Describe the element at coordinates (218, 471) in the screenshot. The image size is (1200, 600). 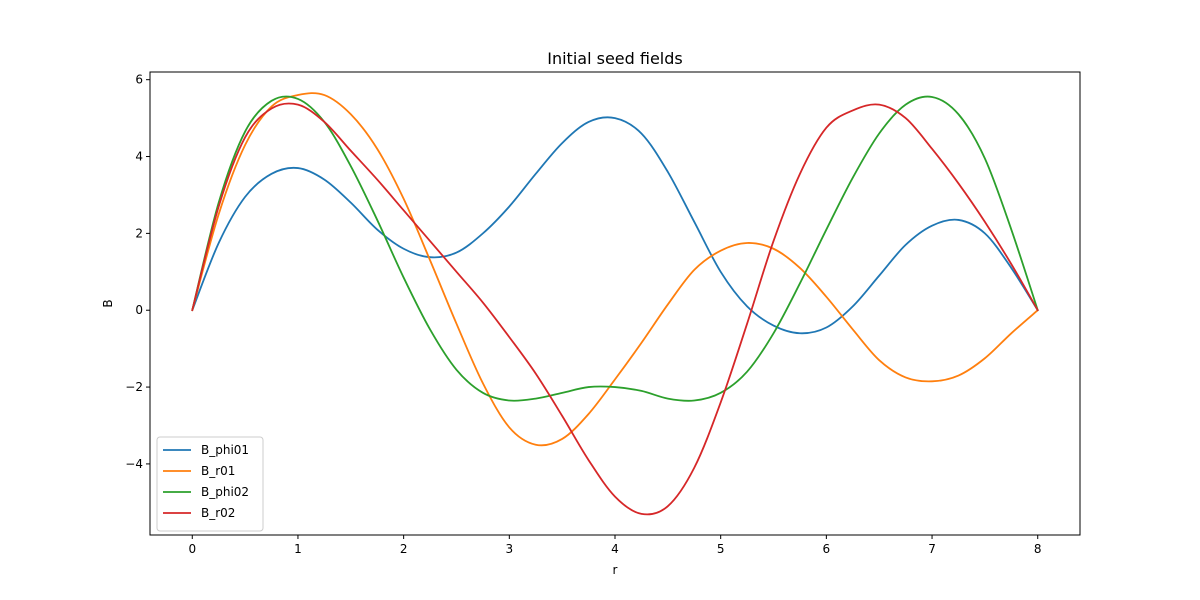
I see `legend-label-b-r01: B_r01` at that location.